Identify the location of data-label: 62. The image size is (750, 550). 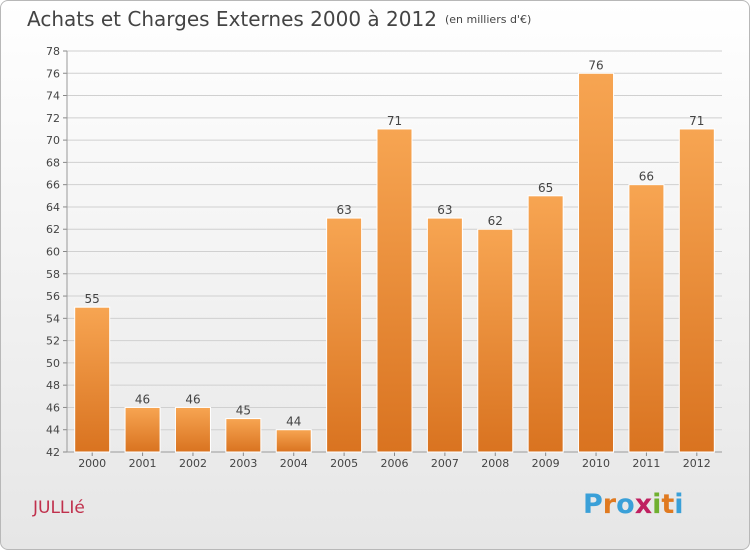
(495, 221).